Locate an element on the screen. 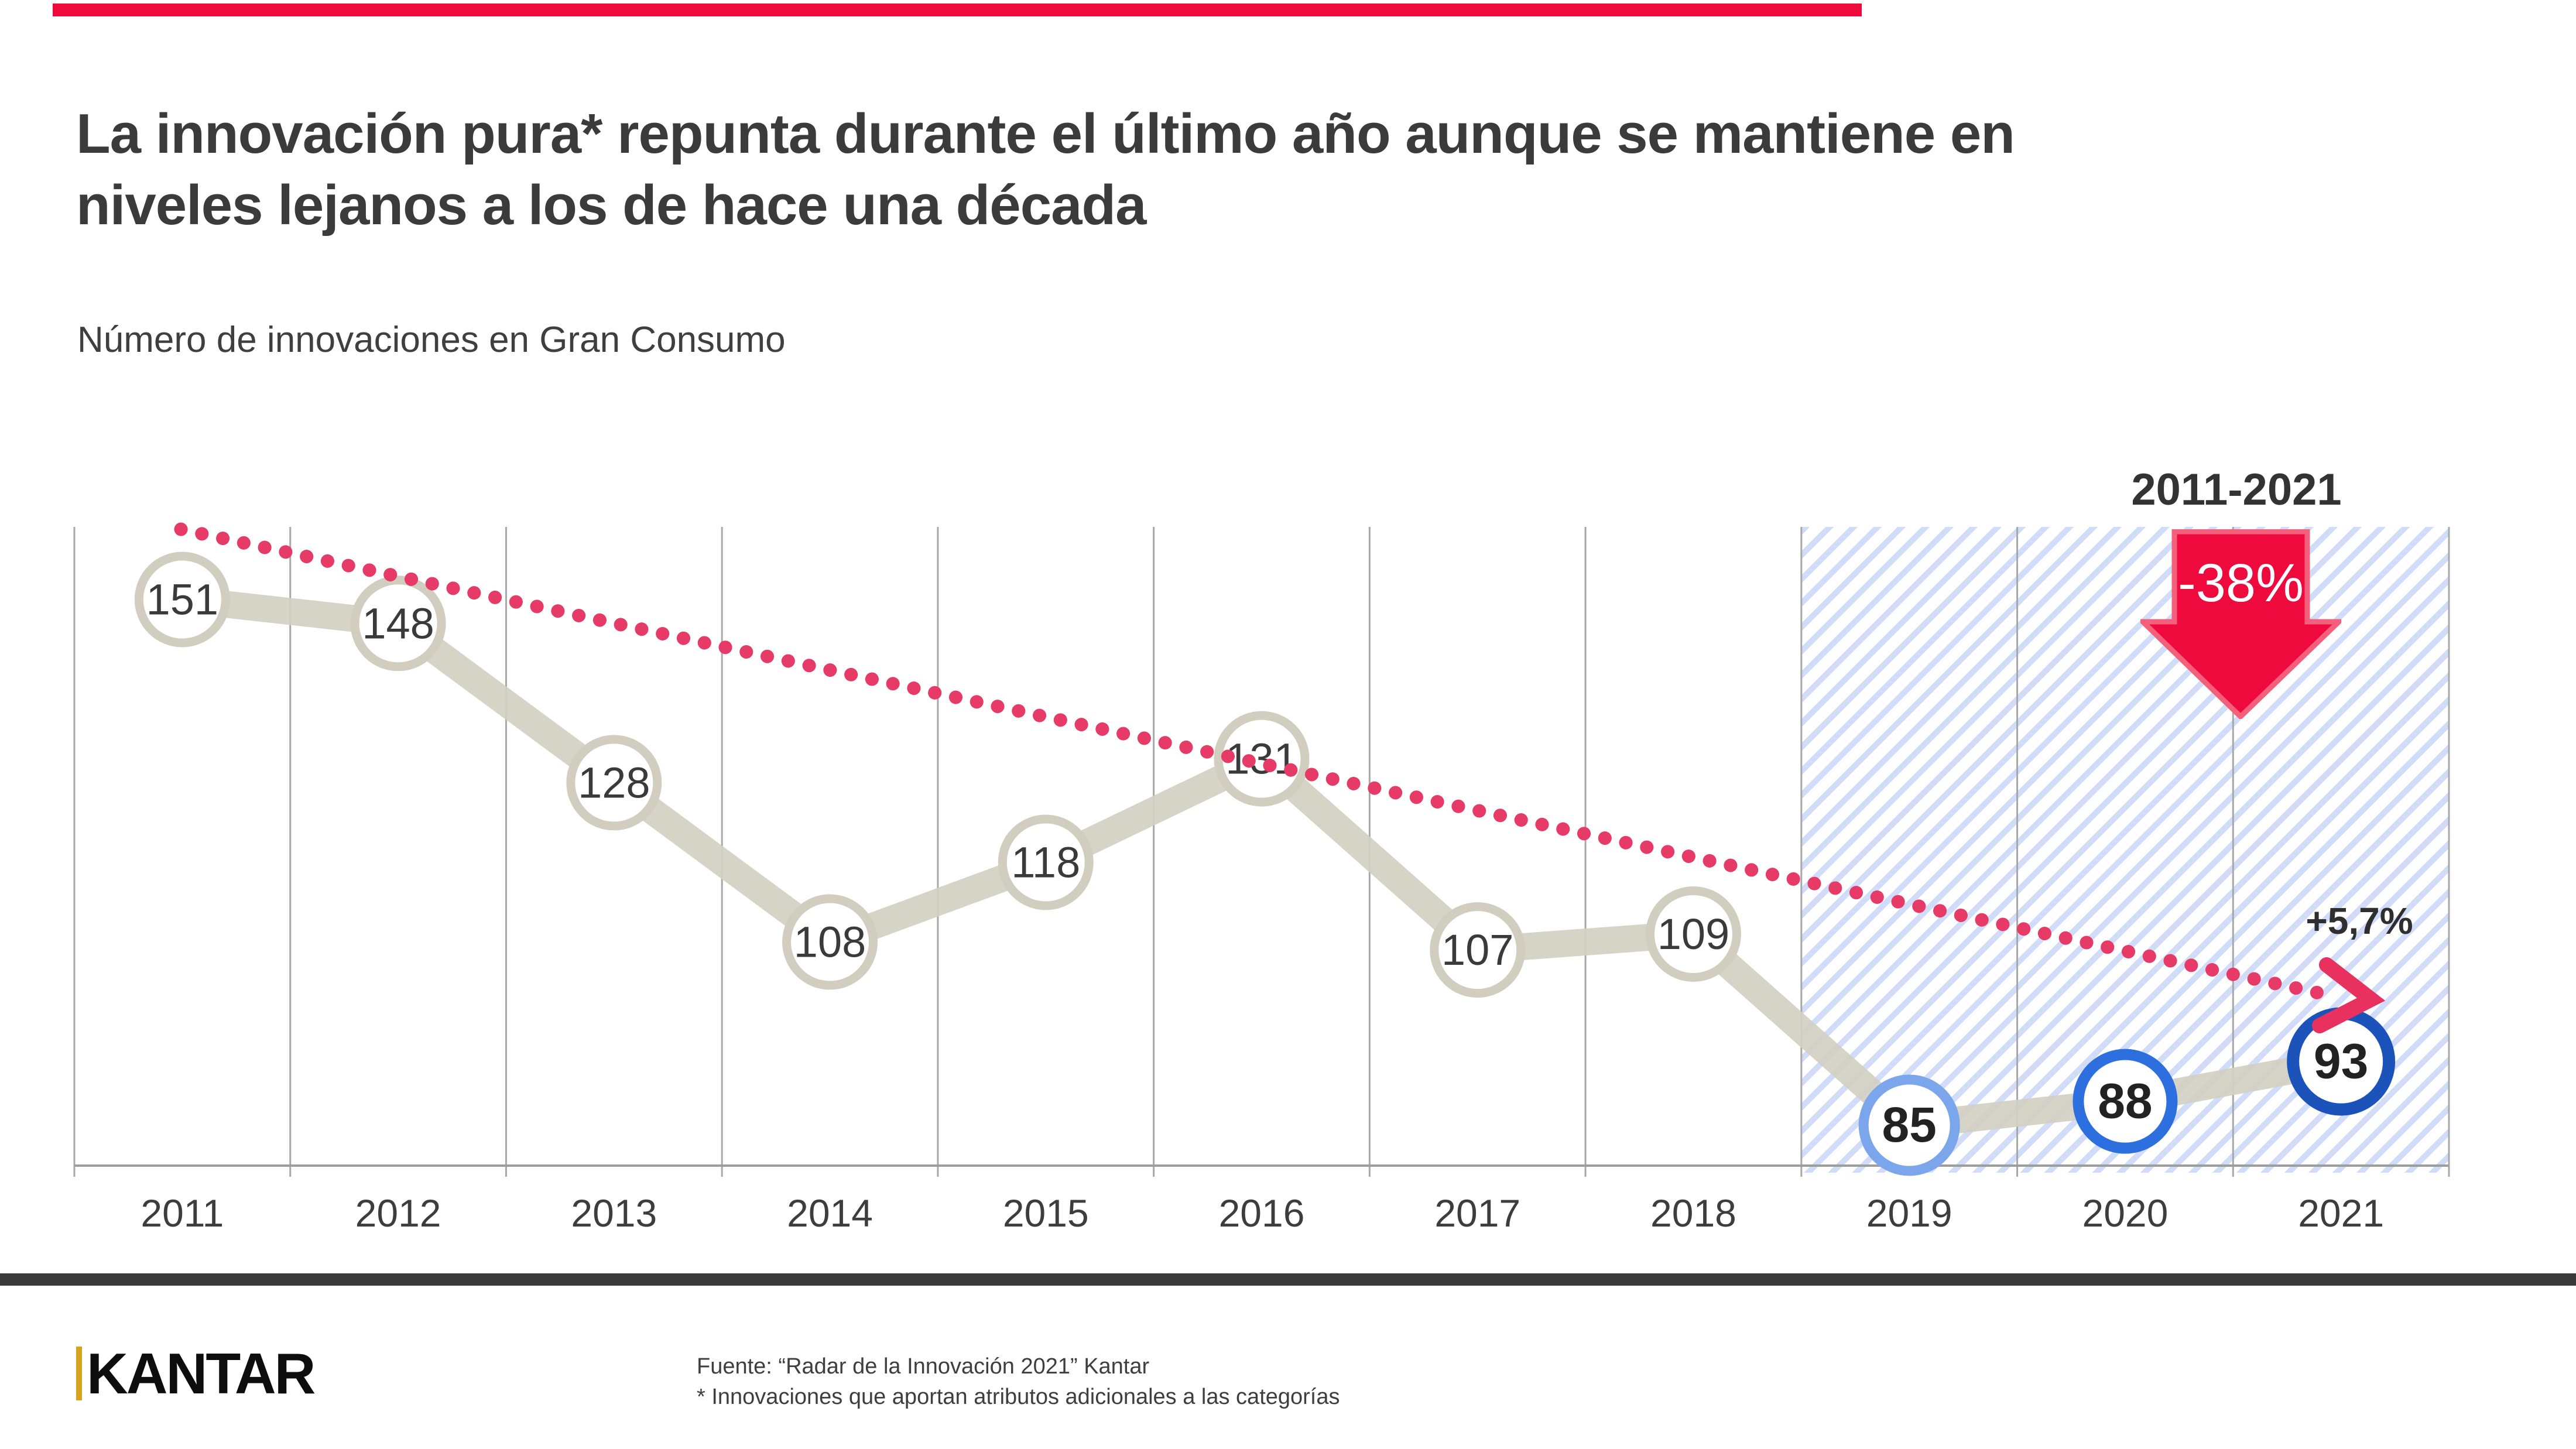  data-point-value-2013: 128 is located at coordinates (614, 782).